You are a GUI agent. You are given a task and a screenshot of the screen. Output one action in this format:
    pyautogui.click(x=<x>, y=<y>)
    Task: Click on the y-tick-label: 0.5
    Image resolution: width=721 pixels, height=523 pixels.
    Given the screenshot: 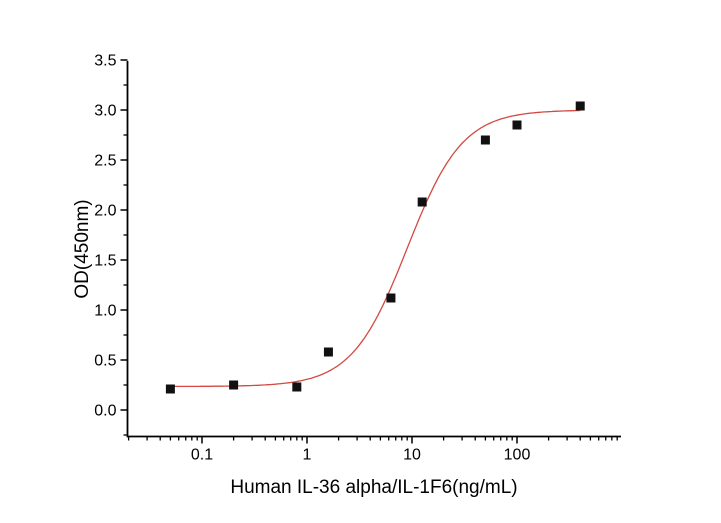 What is the action you would take?
    pyautogui.click(x=105, y=361)
    